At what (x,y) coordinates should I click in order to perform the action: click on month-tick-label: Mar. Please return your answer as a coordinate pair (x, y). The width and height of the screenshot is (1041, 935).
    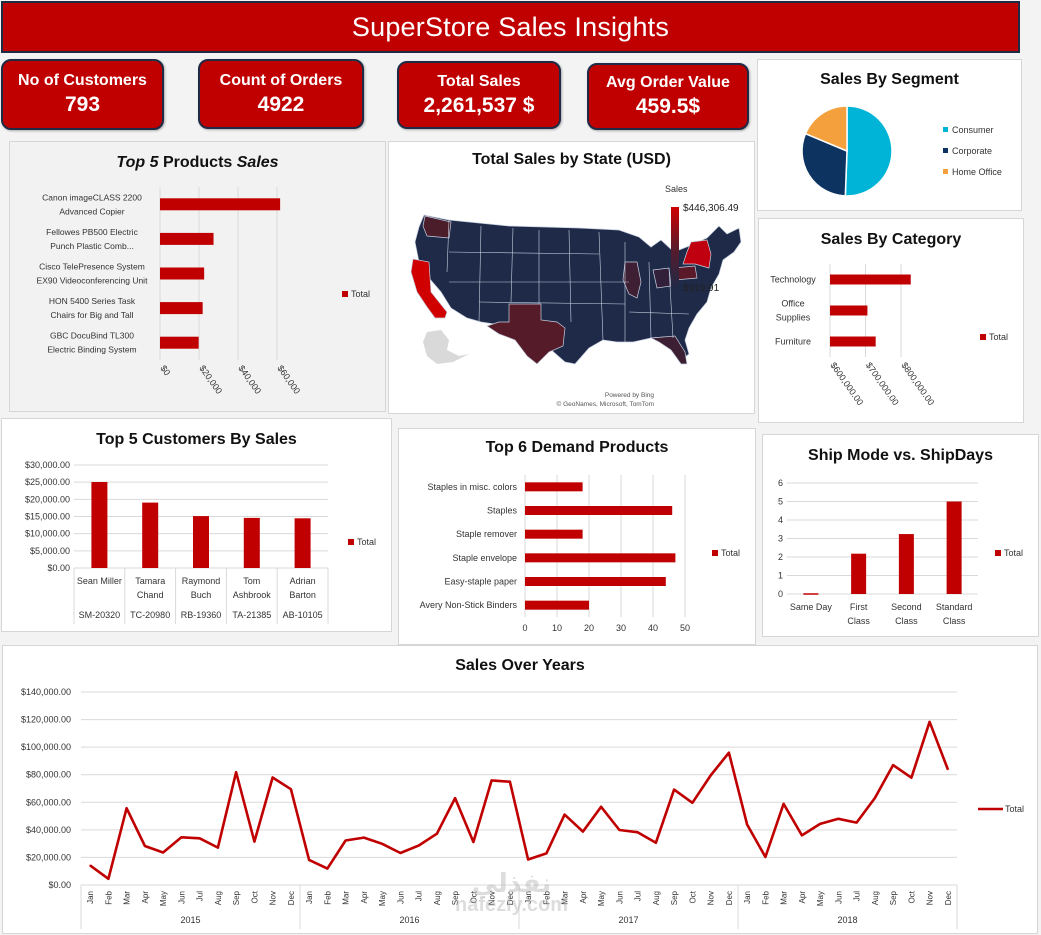
    Looking at the image, I should click on (565, 898).